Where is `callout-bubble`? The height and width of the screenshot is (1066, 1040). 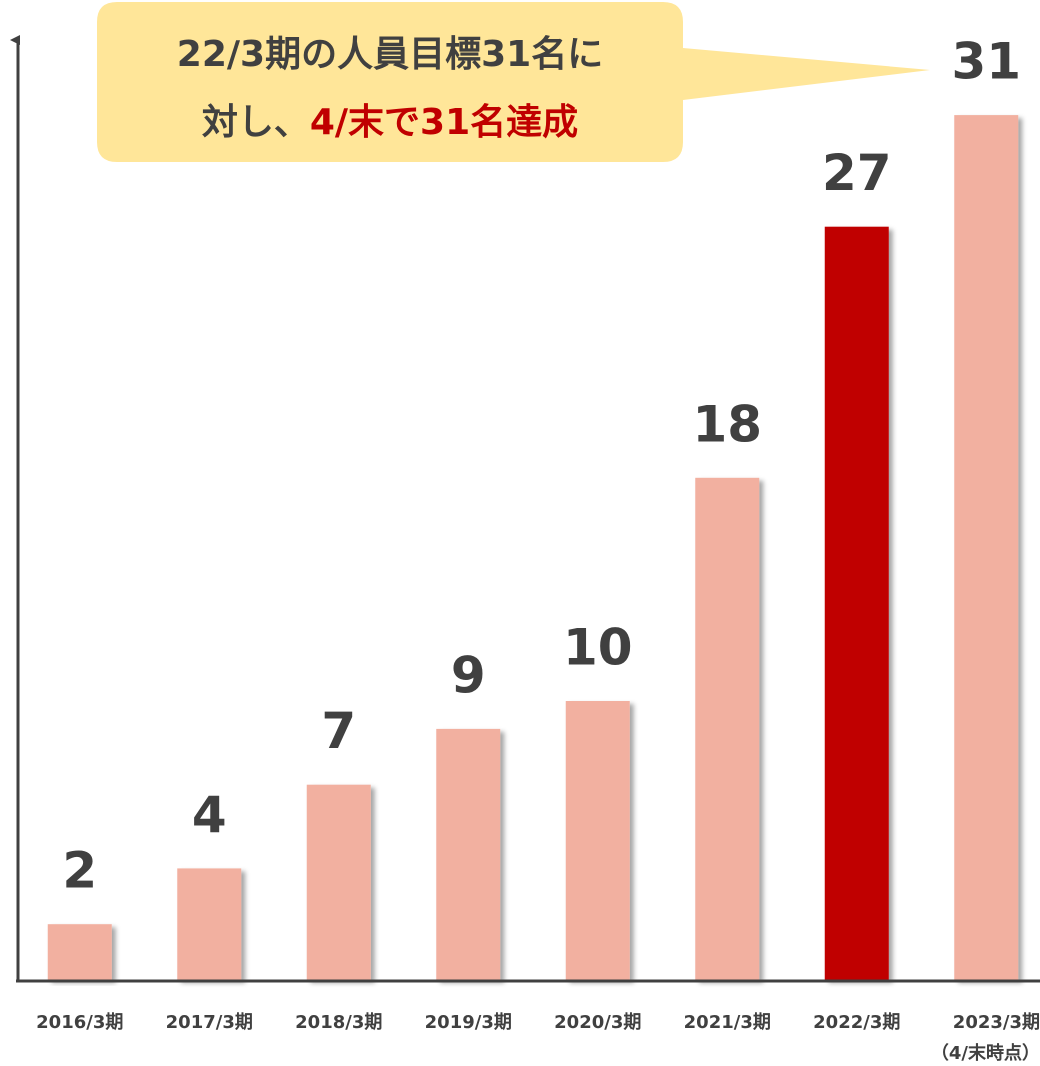 callout-bubble is located at coordinates (513, 82).